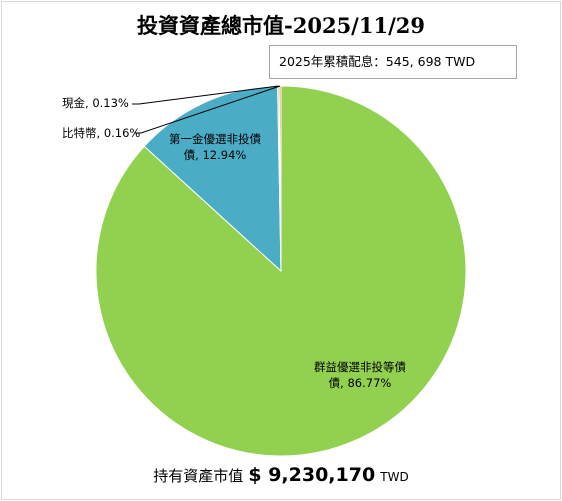 The width and height of the screenshot is (562, 501). I want to click on label-cash-pct: 0.13%, so click(110, 103).